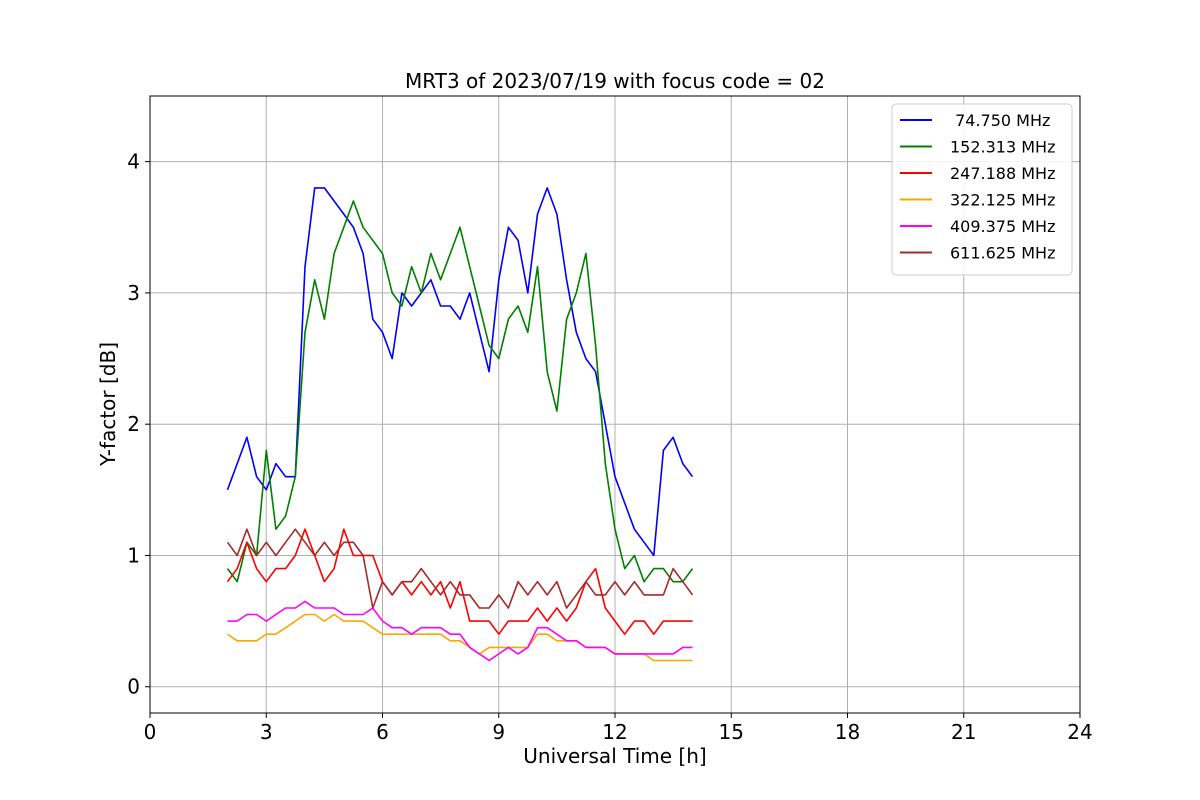 This screenshot has width=1200, height=800. I want to click on x-tick-label: 3, so click(266, 732).